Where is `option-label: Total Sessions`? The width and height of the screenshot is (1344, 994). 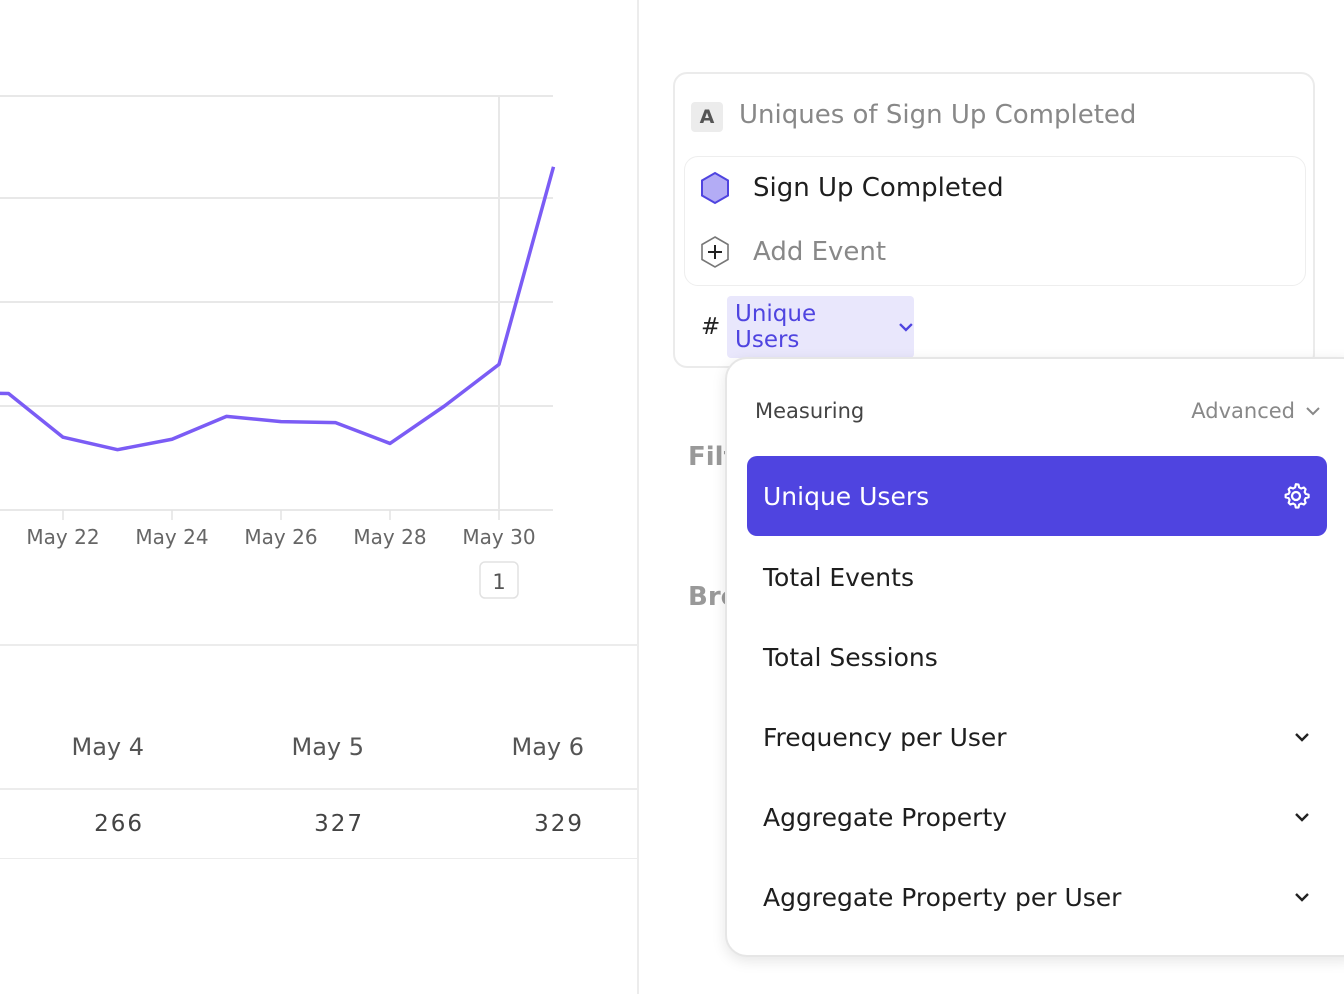 option-label: Total Sessions is located at coordinates (850, 657).